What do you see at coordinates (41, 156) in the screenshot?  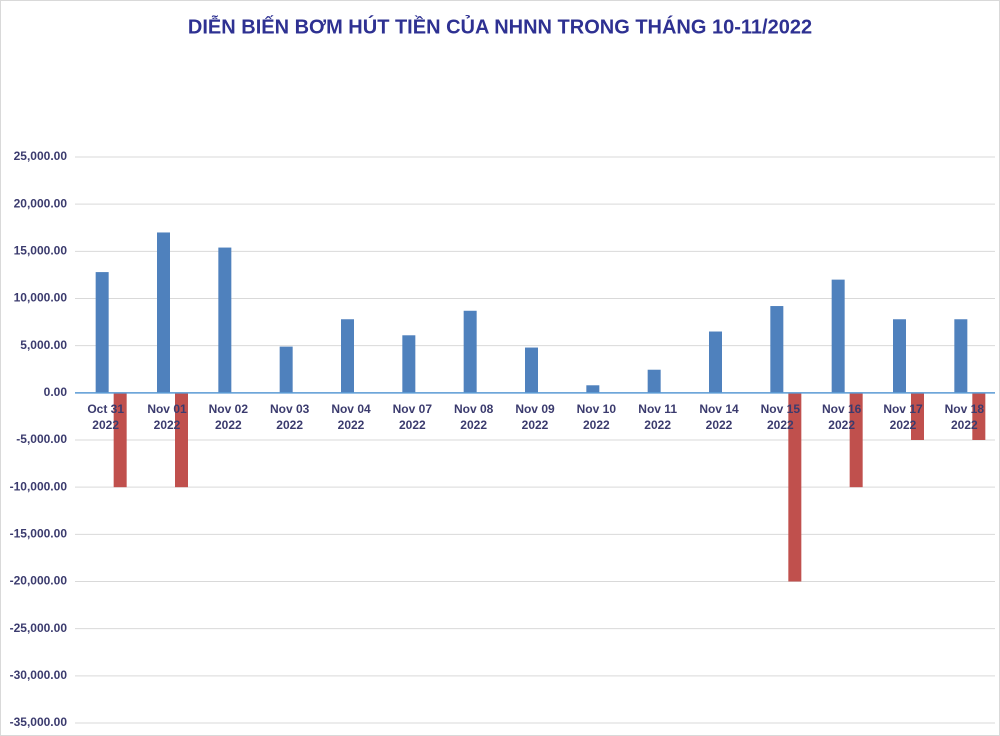 I see `y-tick-label: 25,000.00` at bounding box center [41, 156].